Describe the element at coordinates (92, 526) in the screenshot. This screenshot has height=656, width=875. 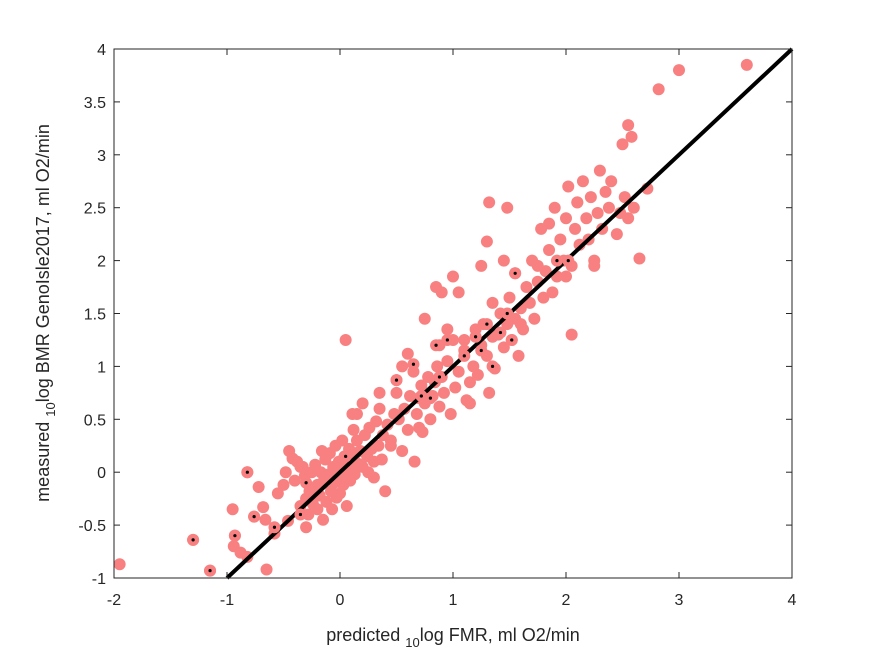
I see `y-tick-label: -0.5` at that location.